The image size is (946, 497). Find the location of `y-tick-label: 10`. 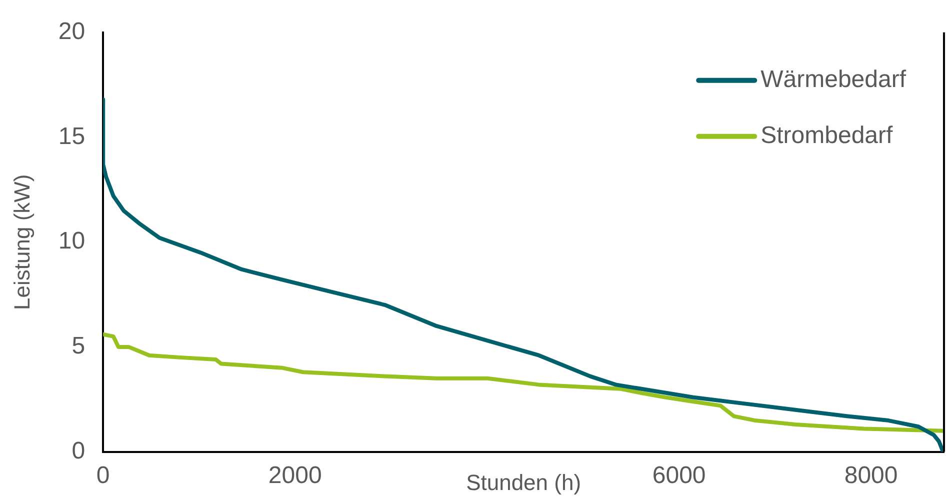

y-tick-label: 10 is located at coordinates (72, 241).